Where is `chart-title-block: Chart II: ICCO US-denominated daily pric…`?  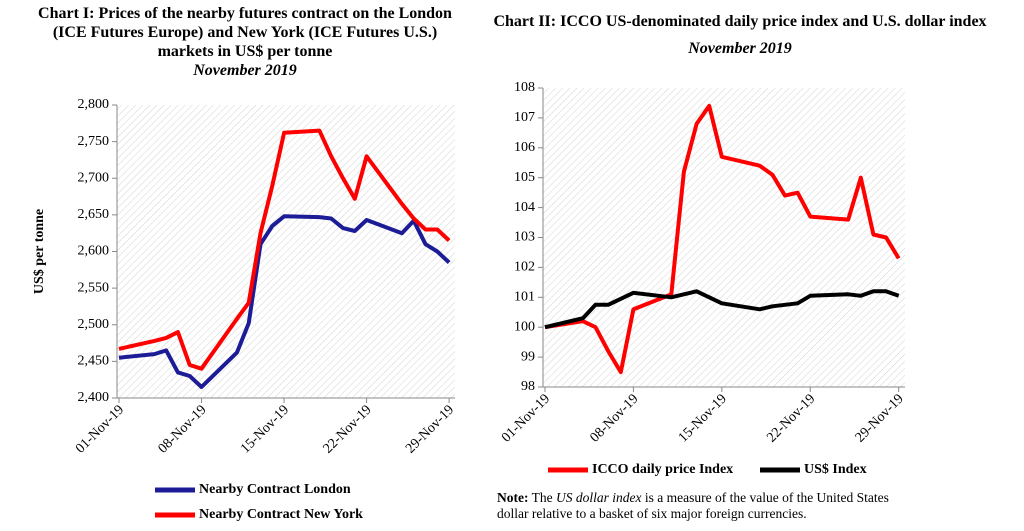 chart-title-block: Chart II: ICCO US-denominated daily pric… is located at coordinates (740, 35).